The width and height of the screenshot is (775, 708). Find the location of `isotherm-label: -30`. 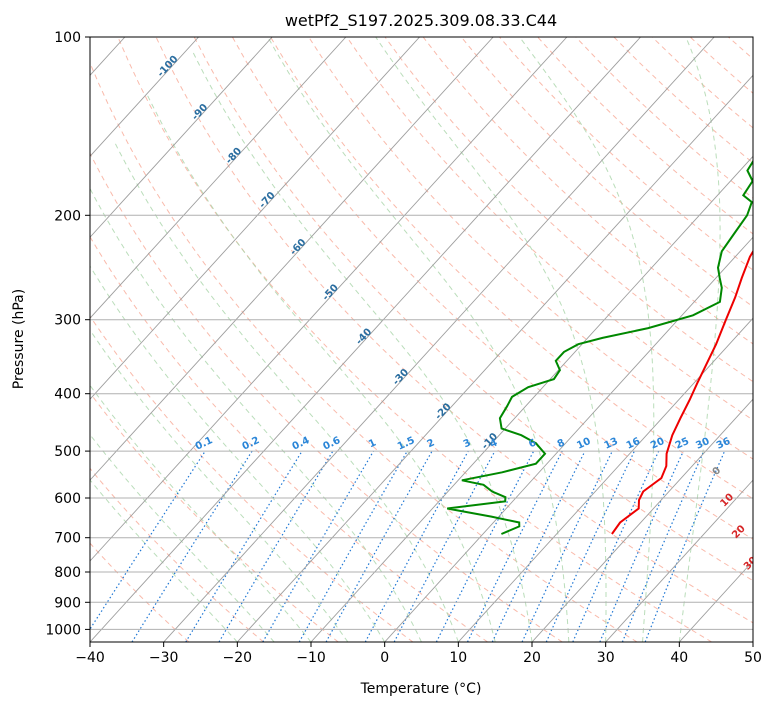

isotherm-label: -30 is located at coordinates (401, 377).